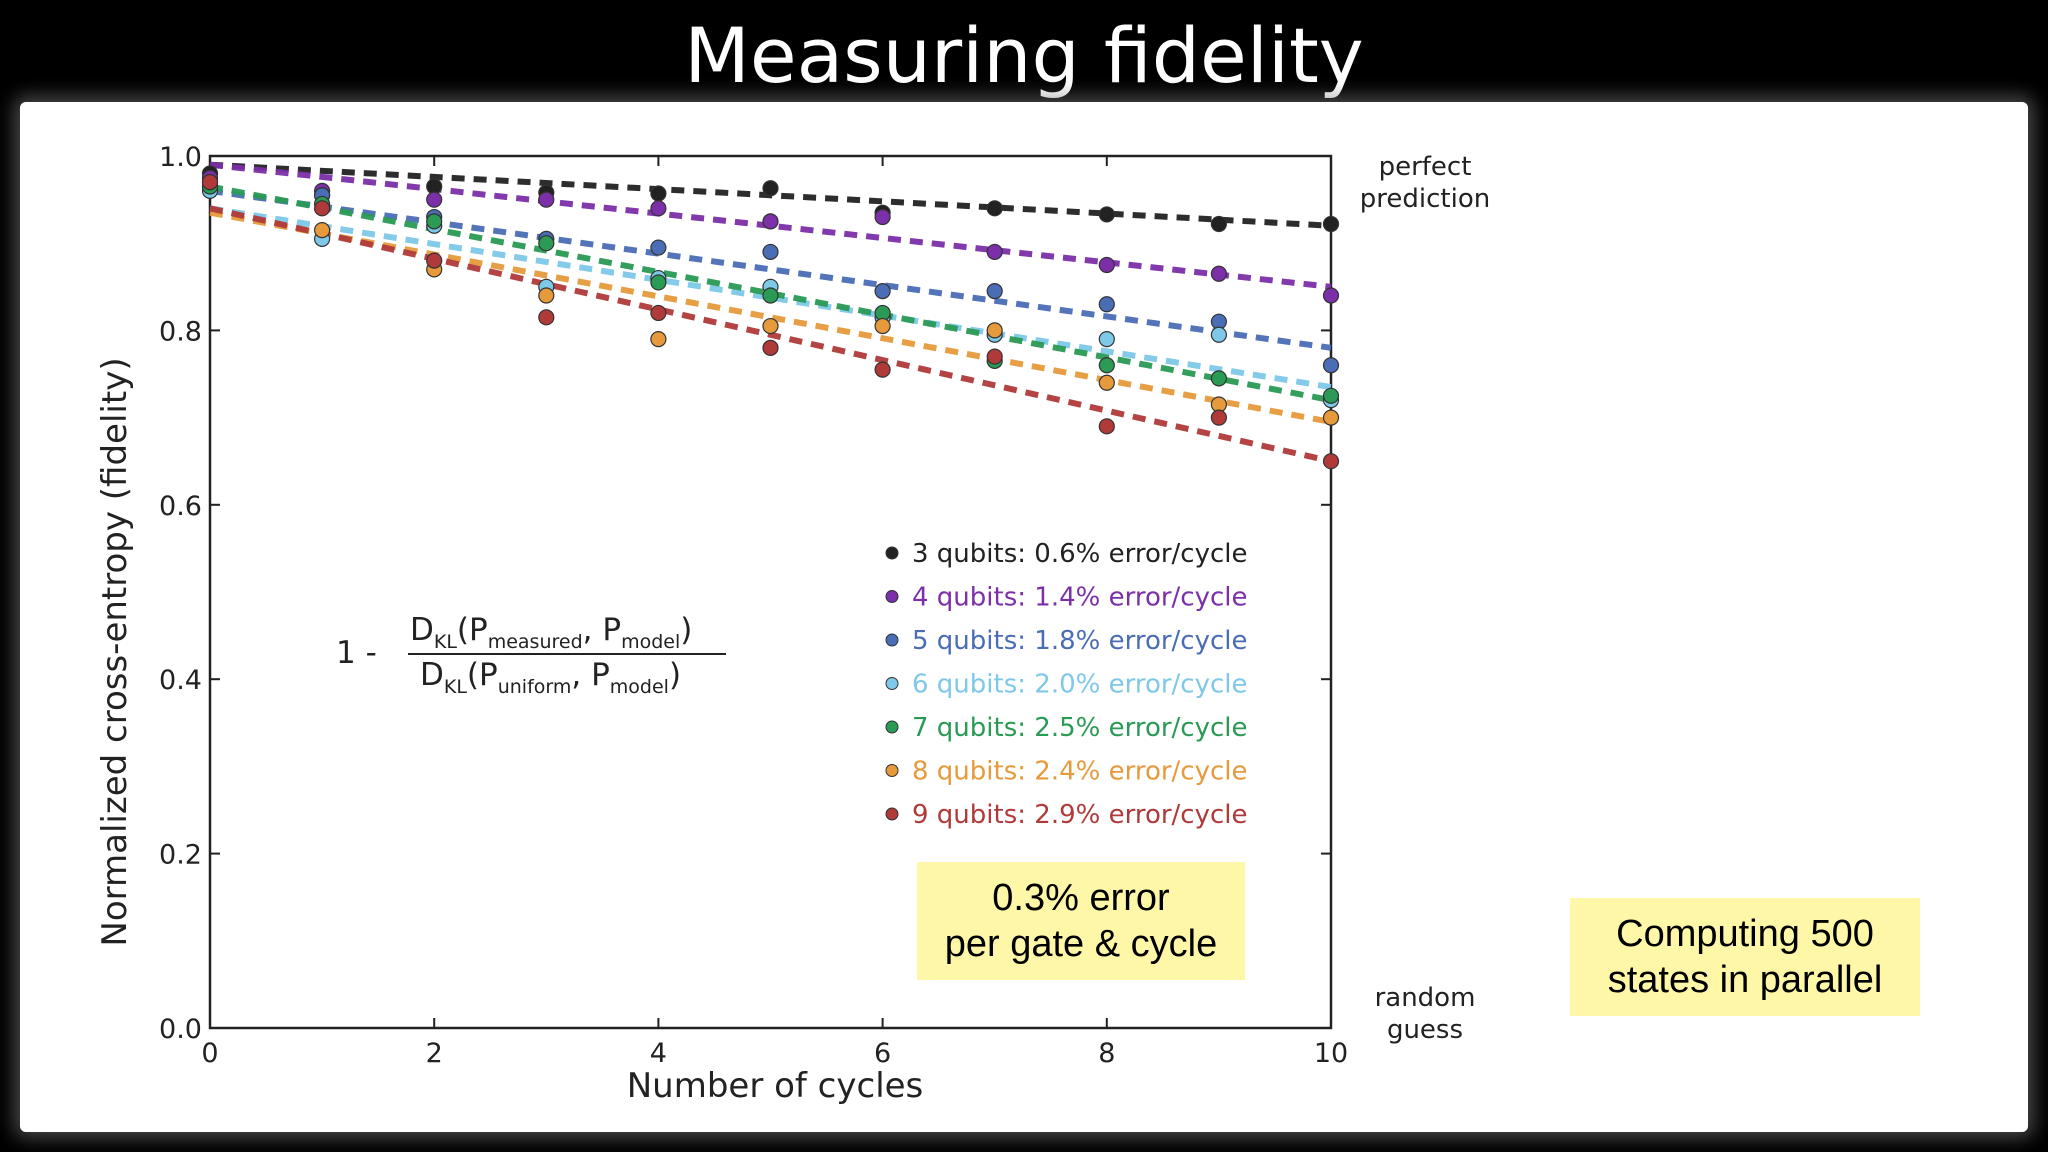  Describe the element at coordinates (1106, 1053) in the screenshot. I see `x-tick-label: 8` at that location.